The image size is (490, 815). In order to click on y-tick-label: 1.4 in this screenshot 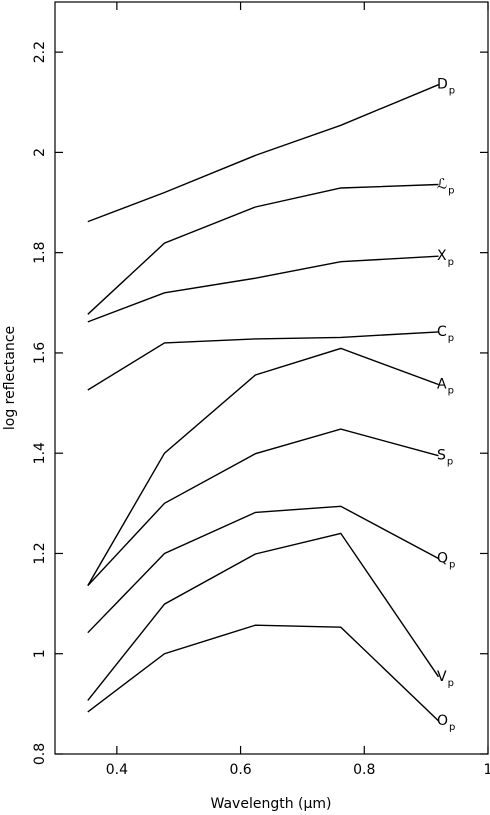, I will do `click(40, 453)`.